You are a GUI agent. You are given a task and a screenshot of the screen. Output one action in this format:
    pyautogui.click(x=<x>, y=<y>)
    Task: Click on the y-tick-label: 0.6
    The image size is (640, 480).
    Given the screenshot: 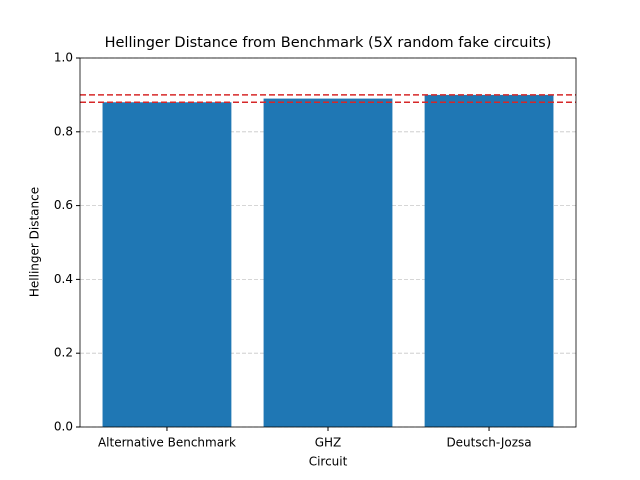 What is the action you would take?
    pyautogui.click(x=63, y=205)
    